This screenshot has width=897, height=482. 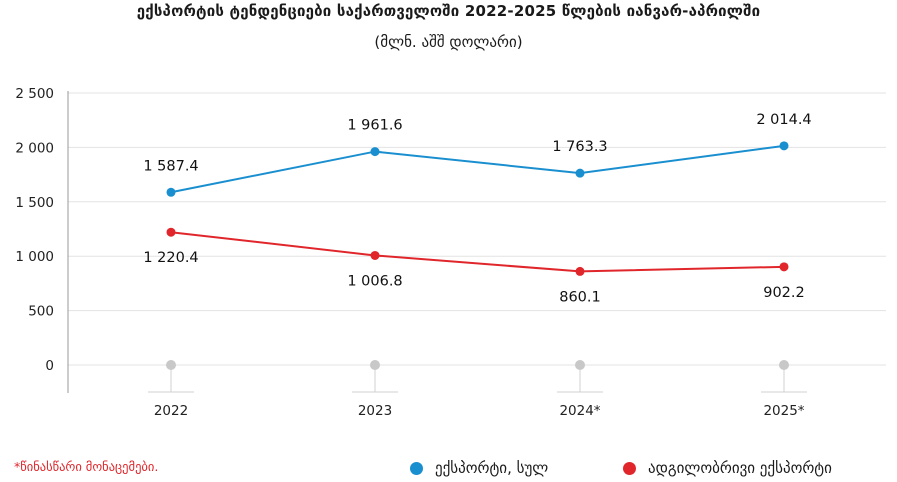 I want to click on y-tick-label: 500, so click(x=41, y=312).